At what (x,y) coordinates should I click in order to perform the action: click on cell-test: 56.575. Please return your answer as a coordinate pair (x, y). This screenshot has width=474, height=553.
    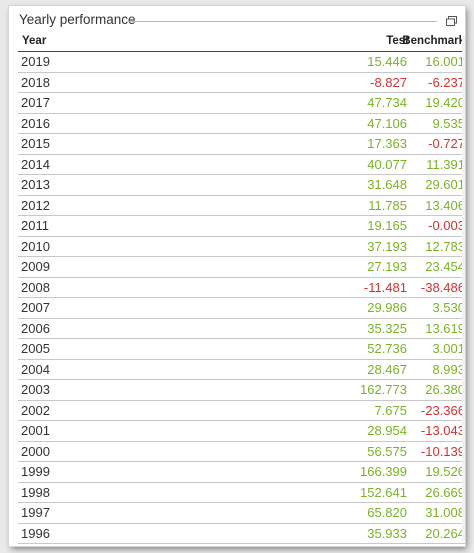
    Looking at the image, I should click on (387, 451).